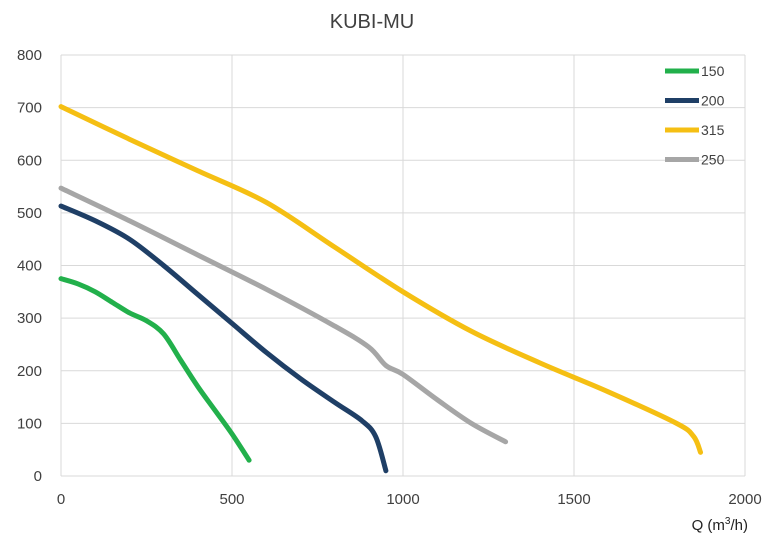  Describe the element at coordinates (695, 115) in the screenshot. I see `legend: 150 200 315 250` at that location.